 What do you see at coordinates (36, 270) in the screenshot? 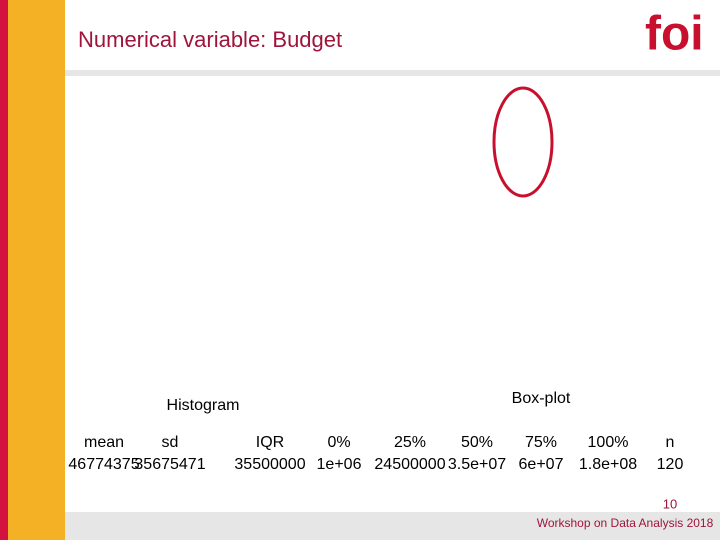
I see `side-stripe-yellow` at bounding box center [36, 270].